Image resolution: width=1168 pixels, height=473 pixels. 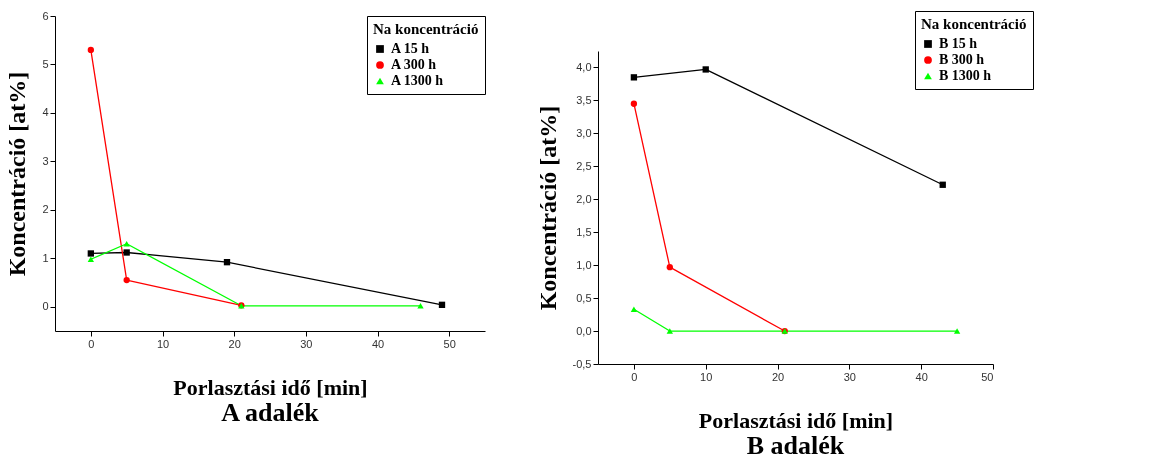 I want to click on text: A adalék, so click(x=270, y=412).